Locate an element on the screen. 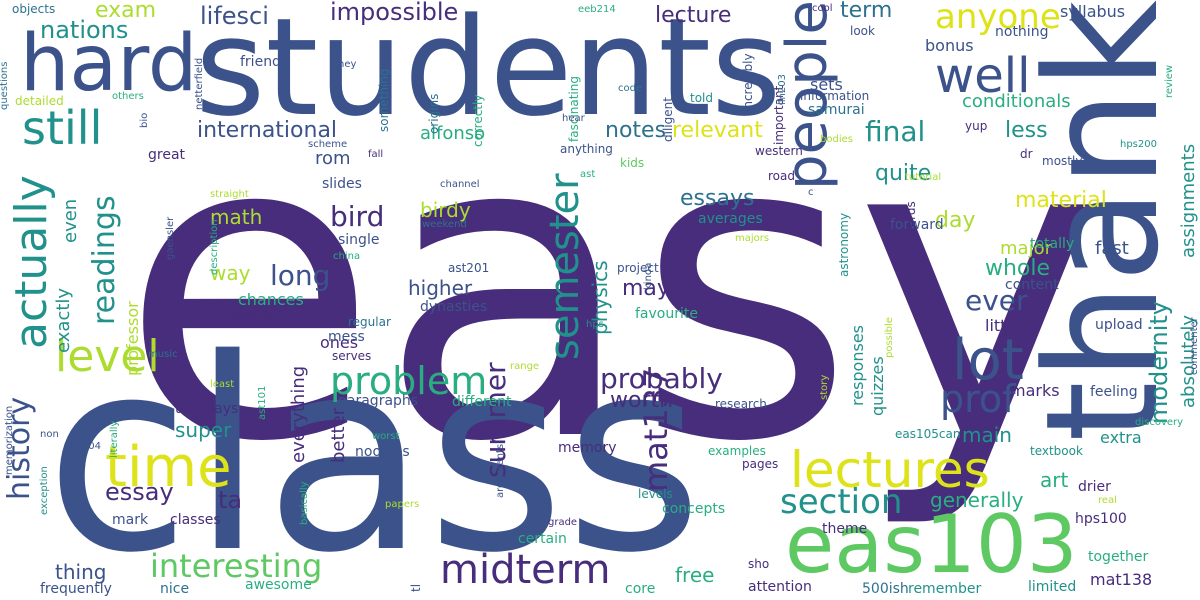 The image size is (1200, 600). cloud-word: bonus is located at coordinates (949, 45).